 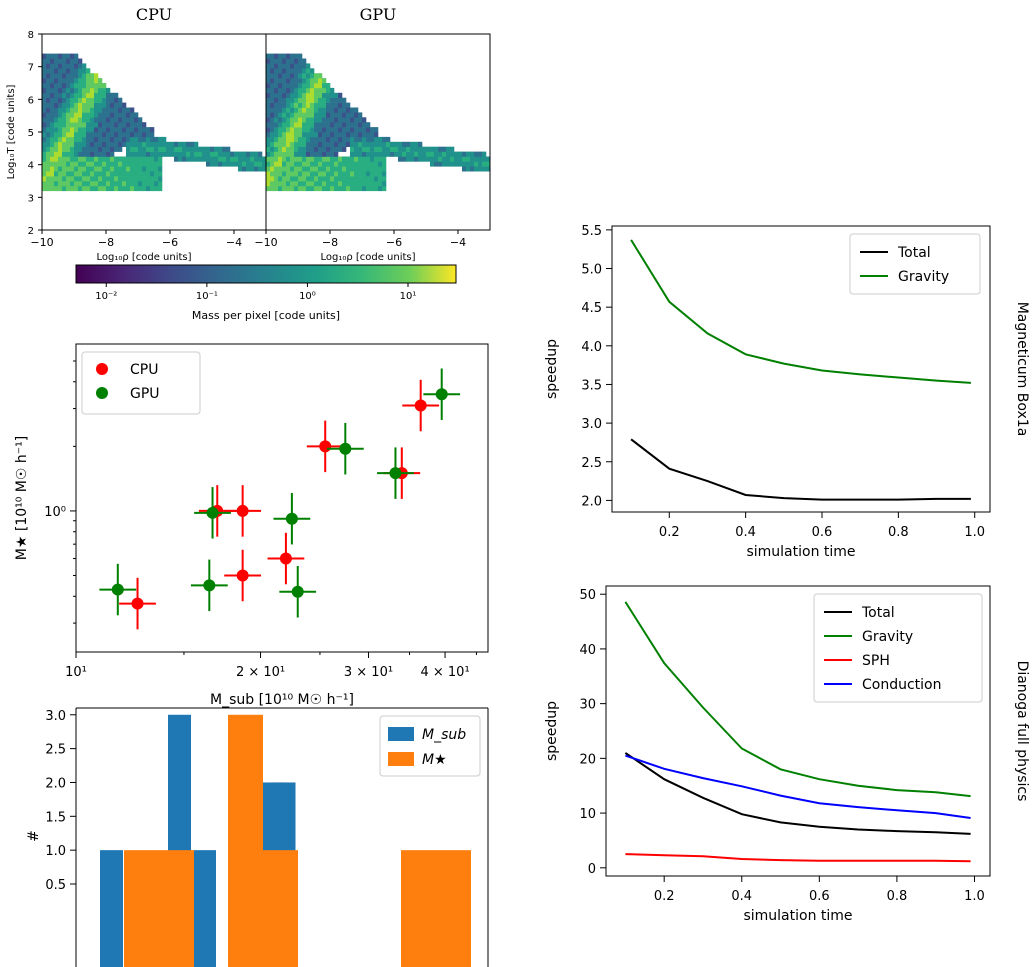 What do you see at coordinates (587, 759) in the screenshot?
I see `y-tick-label: 20` at bounding box center [587, 759].